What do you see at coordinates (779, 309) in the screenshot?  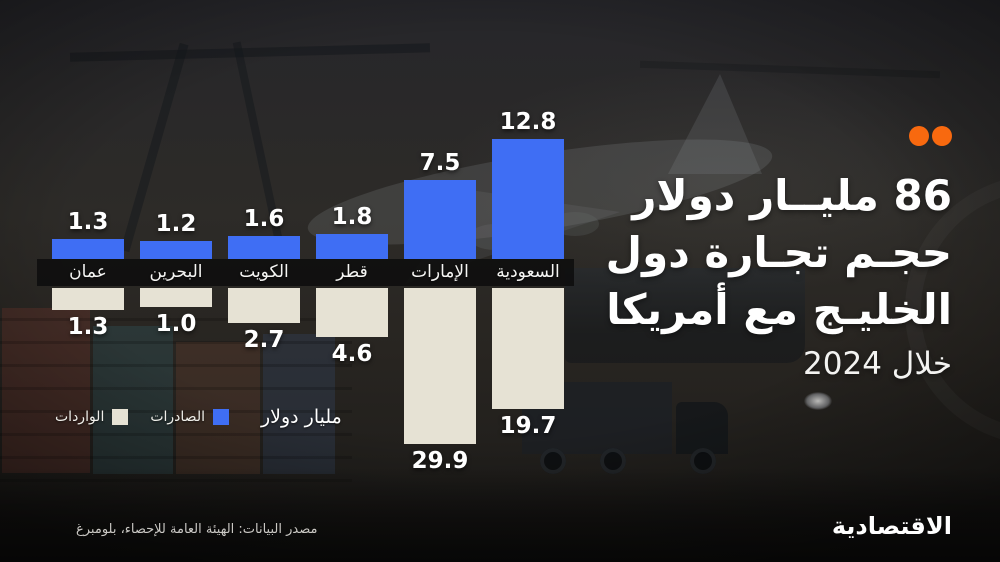 I see `headline-line-3: الخليـج مع أمريكا` at bounding box center [779, 309].